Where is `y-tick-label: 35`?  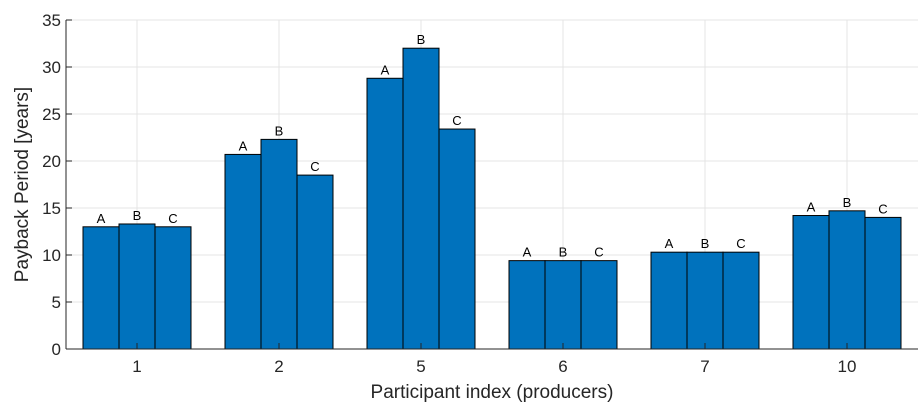
y-tick-label: 35 is located at coordinates (51, 20).